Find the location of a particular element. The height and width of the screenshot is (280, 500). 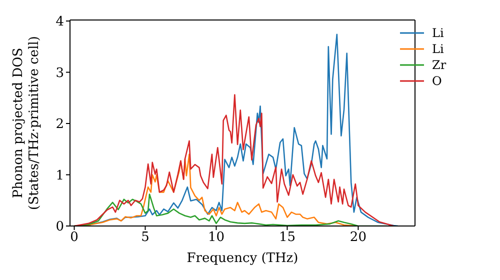

y-axis-title: Phonon projected DOS (States/THz·primitive cell) is located at coordinates (26, 123).